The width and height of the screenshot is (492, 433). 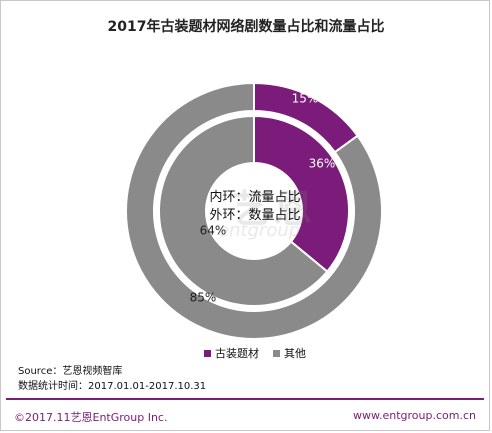 I want to click on outer-label-other: 85%, so click(x=203, y=298).